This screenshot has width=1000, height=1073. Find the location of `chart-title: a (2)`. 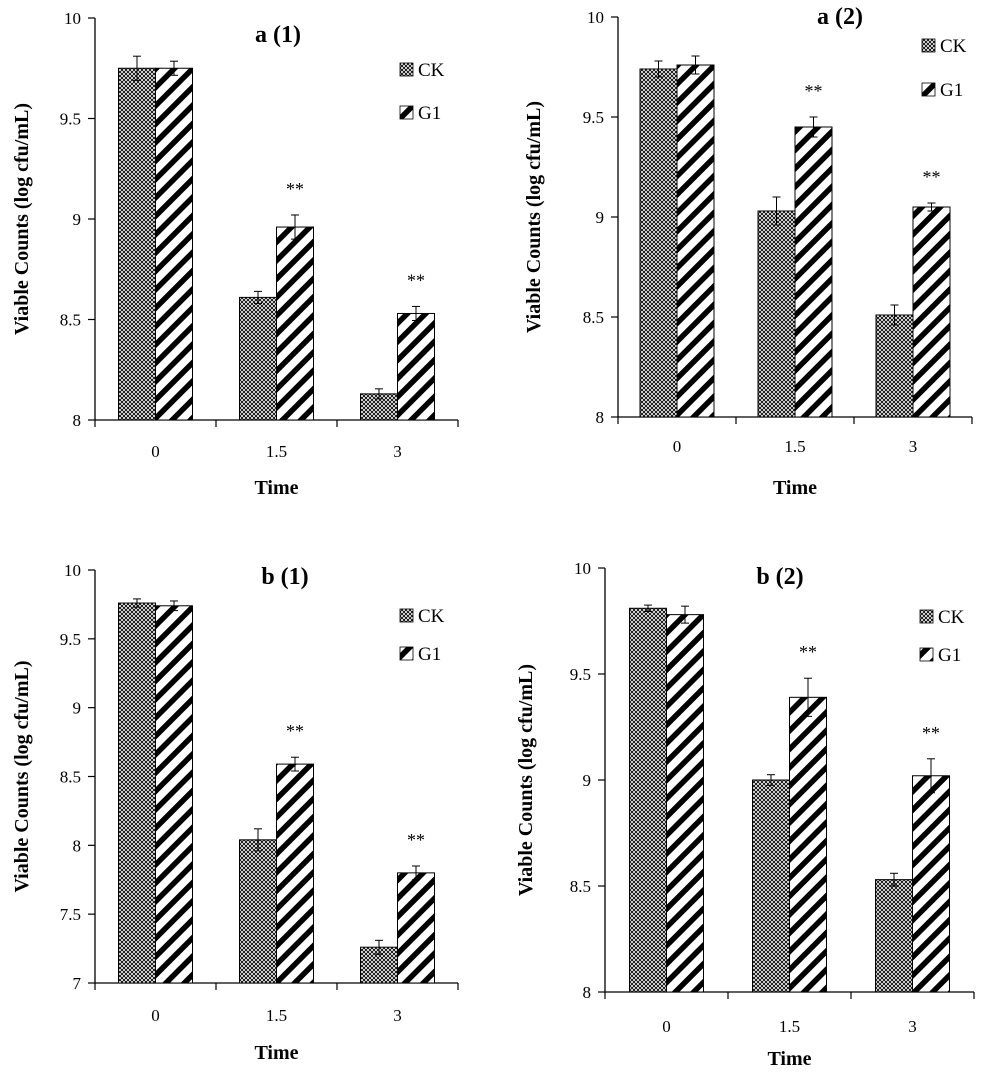

chart-title: a (2) is located at coordinates (840, 17).